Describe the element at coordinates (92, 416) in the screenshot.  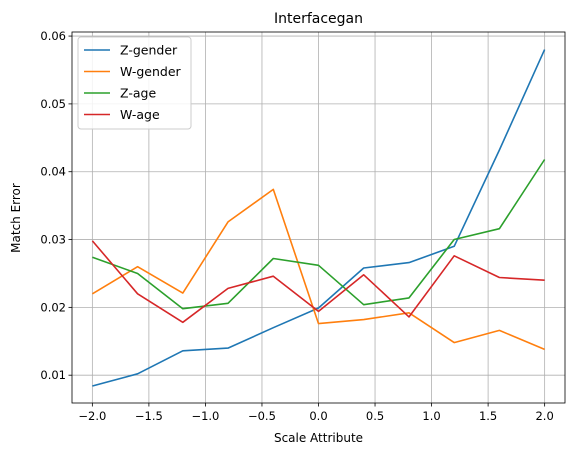
I see `x-tick-label: −2.0` at that location.